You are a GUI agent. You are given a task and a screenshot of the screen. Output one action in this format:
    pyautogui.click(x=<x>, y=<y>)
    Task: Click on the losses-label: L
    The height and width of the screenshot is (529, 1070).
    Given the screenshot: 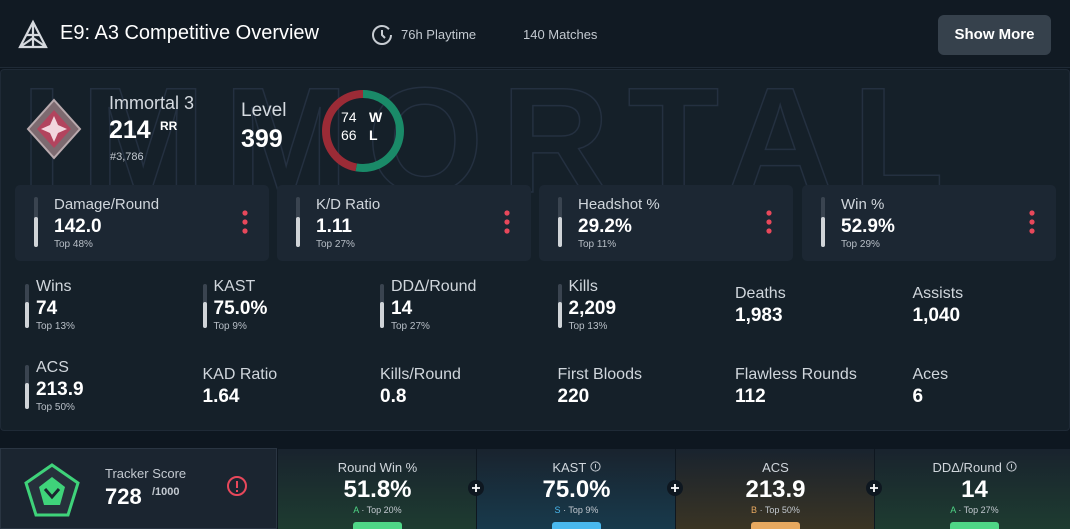 What is the action you would take?
    pyautogui.click(x=373, y=135)
    